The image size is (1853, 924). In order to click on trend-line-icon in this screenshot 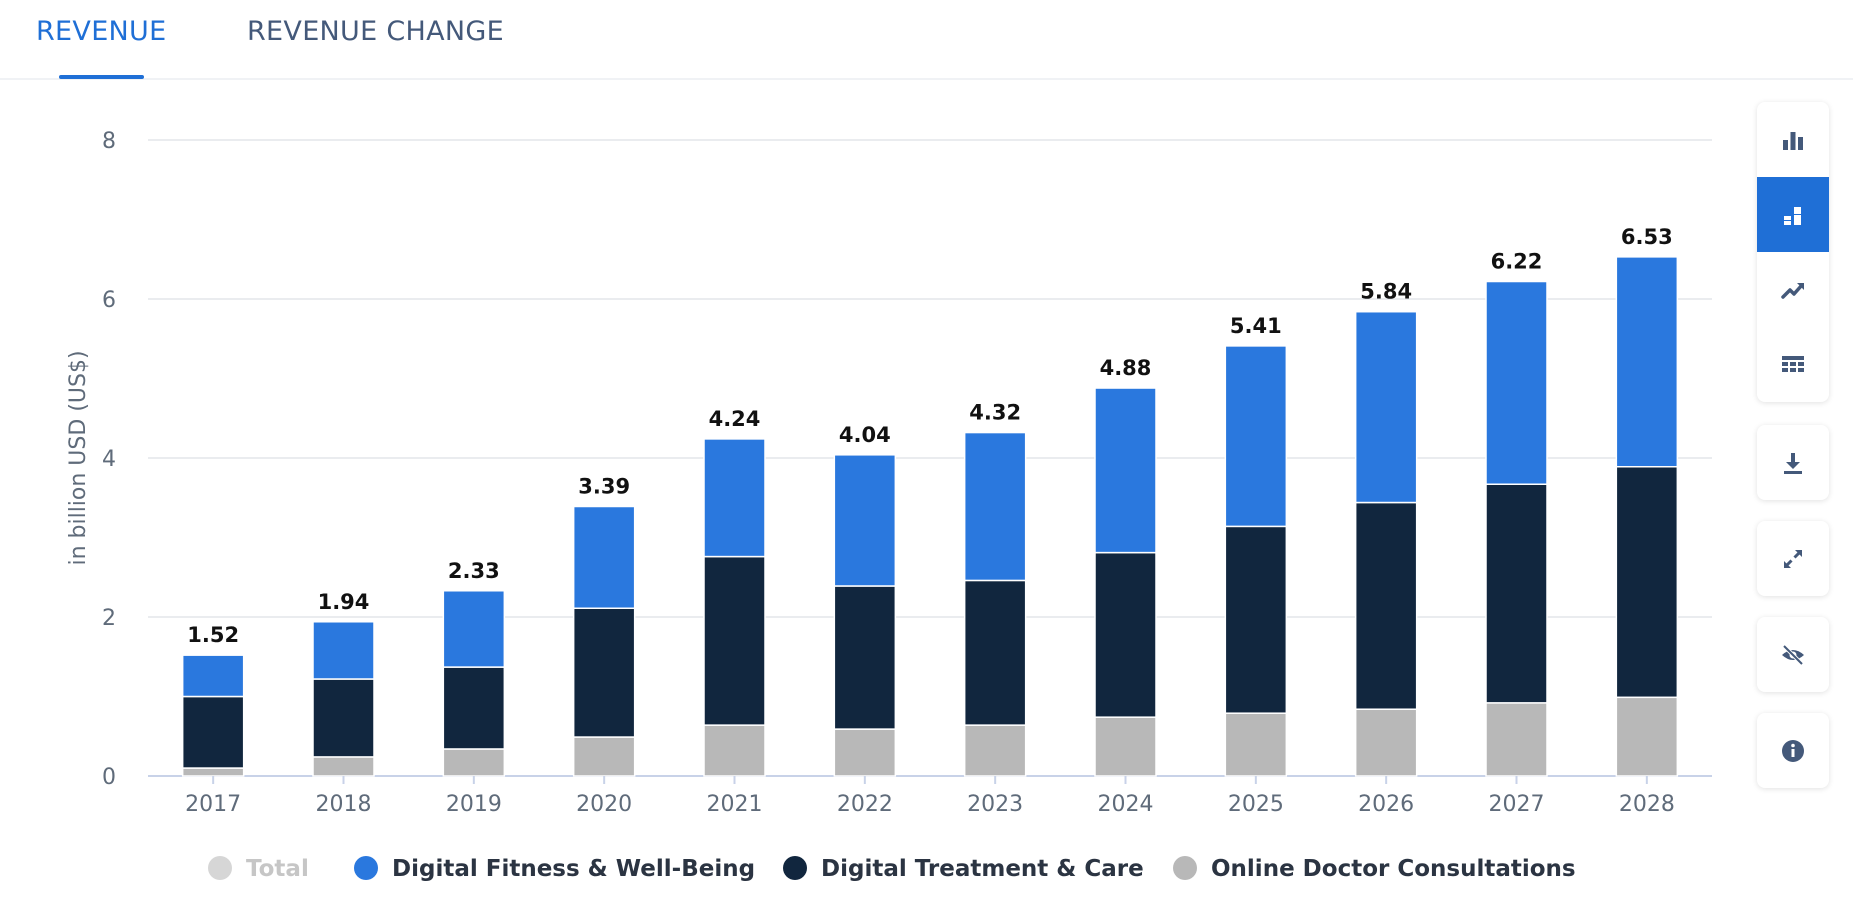, I will do `click(1792, 290)`.